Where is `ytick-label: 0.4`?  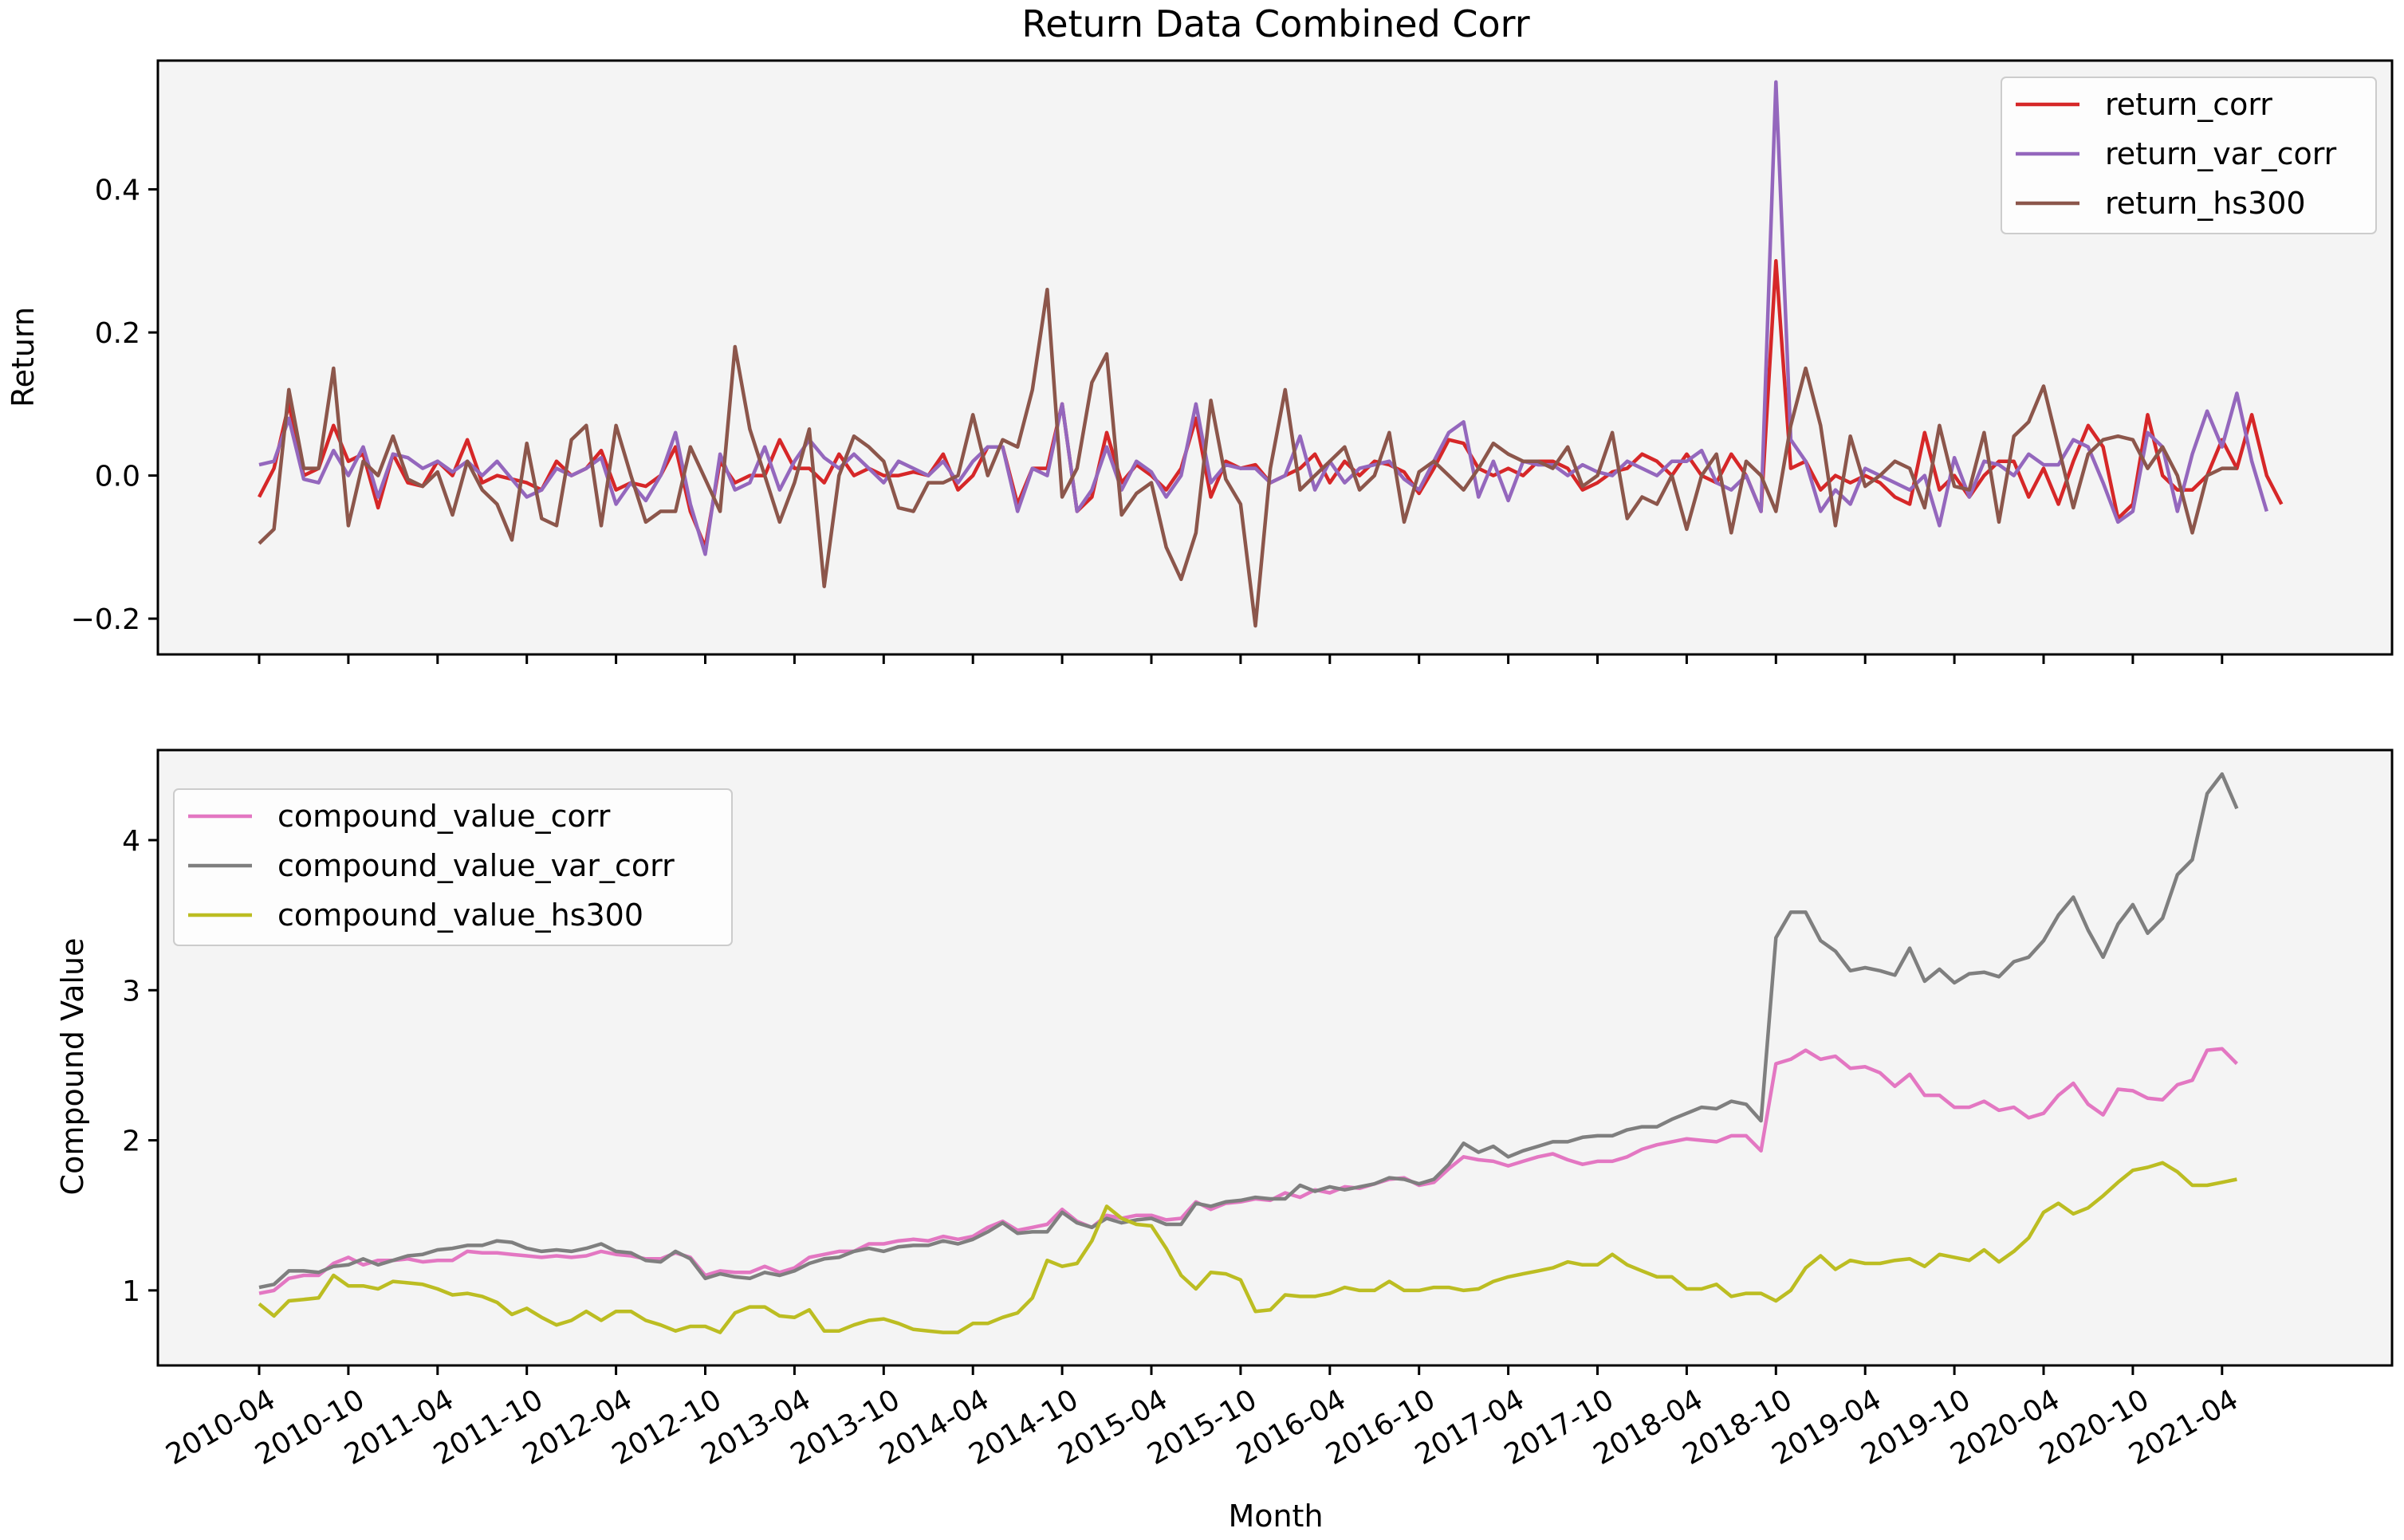 ytick-label: 0.4 is located at coordinates (117, 191).